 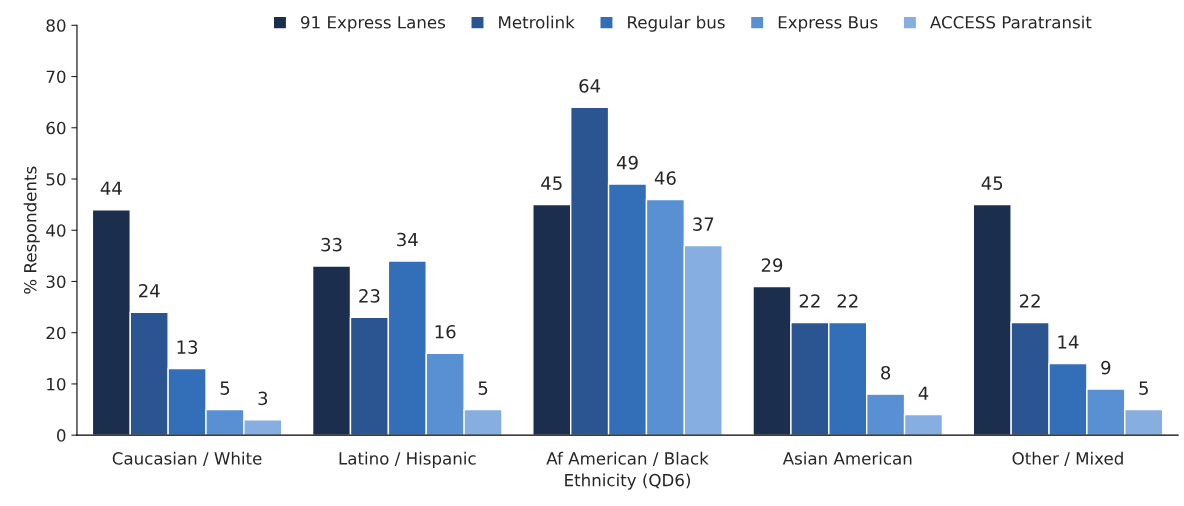 I want to click on data-label: 24, so click(x=149, y=290).